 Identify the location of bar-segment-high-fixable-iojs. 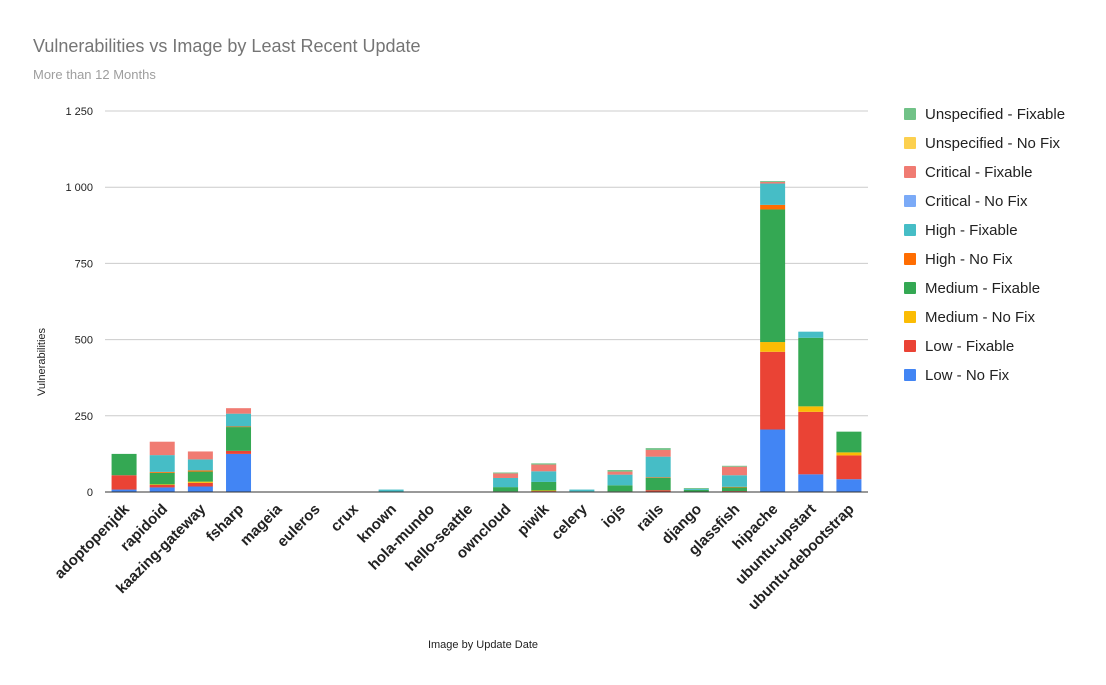
(620, 480).